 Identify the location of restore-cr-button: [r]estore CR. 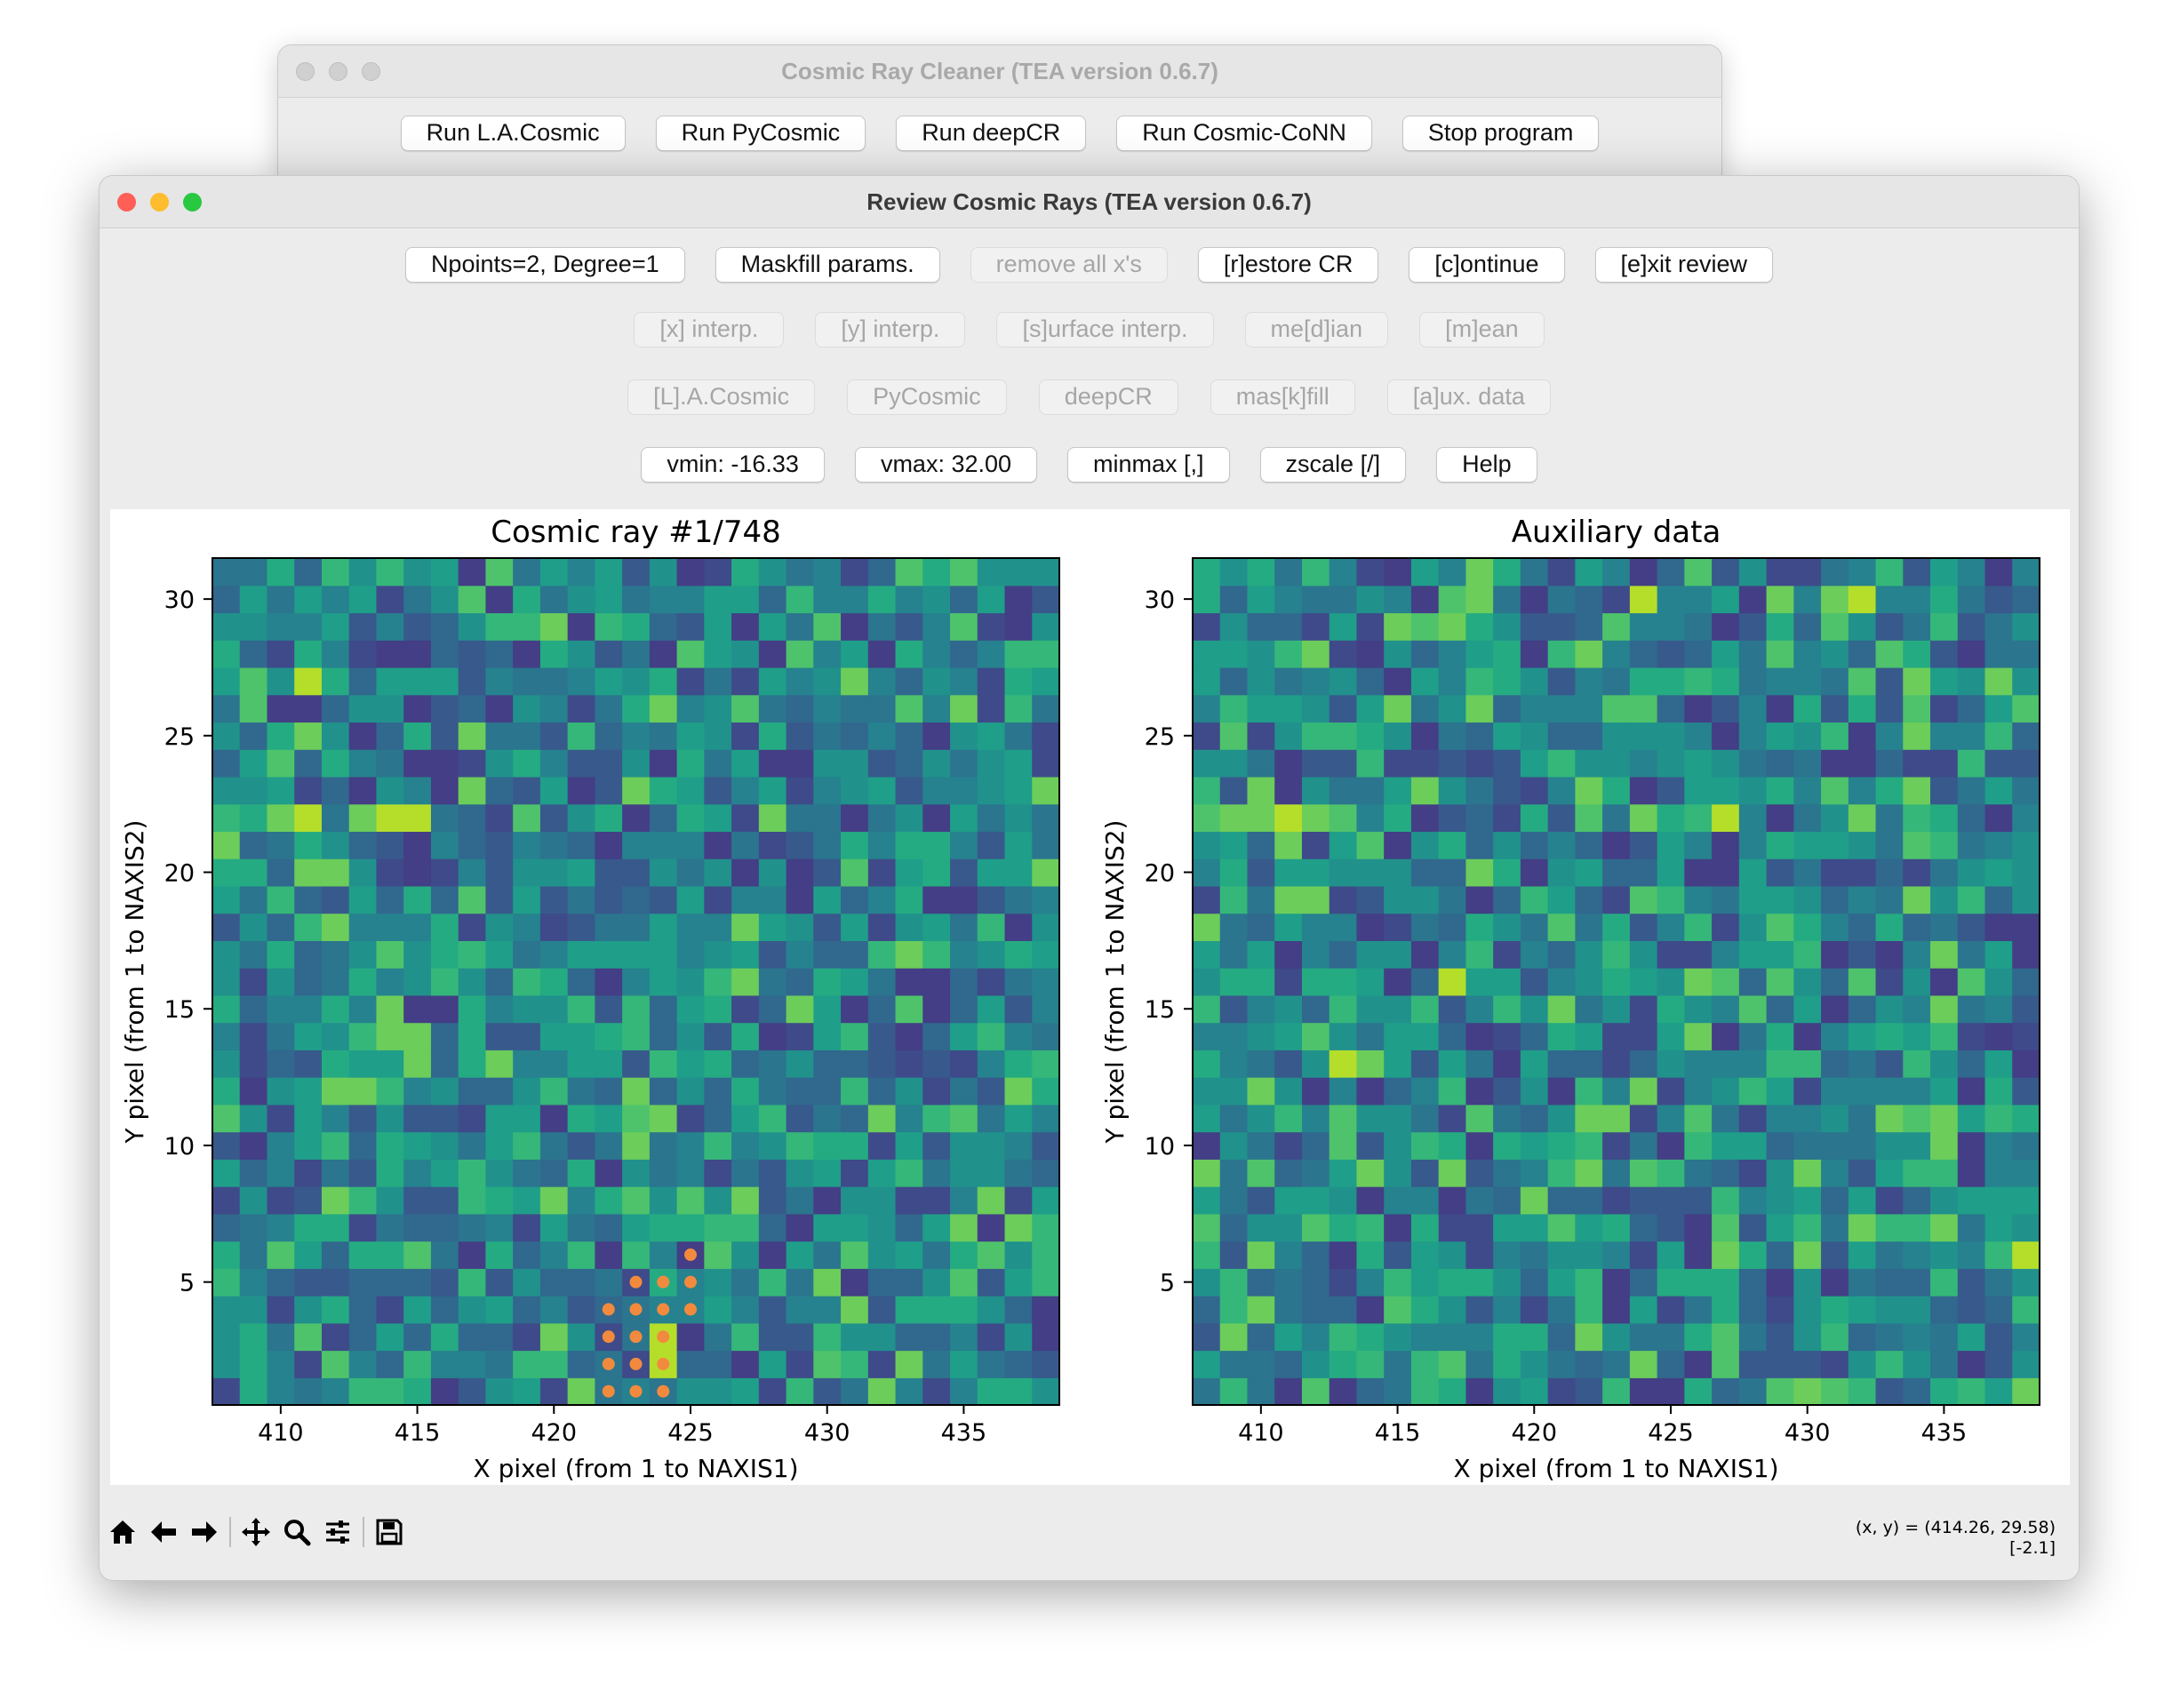
(1288, 265).